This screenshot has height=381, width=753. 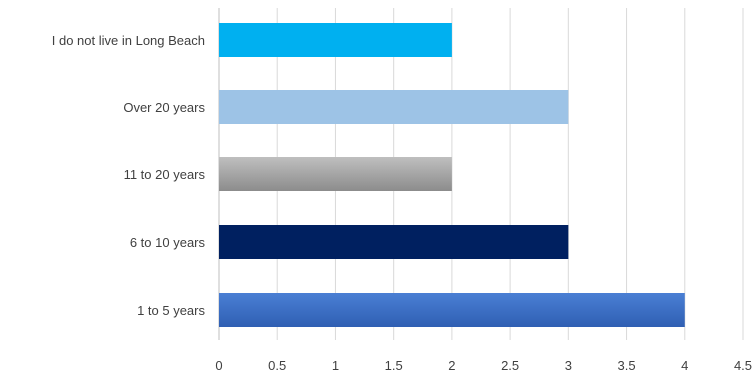 What do you see at coordinates (483, 365) in the screenshot?
I see `x-tick-labels: 0 0.5 1 1.5 2 2.5 3 3.5 4 4.5` at bounding box center [483, 365].